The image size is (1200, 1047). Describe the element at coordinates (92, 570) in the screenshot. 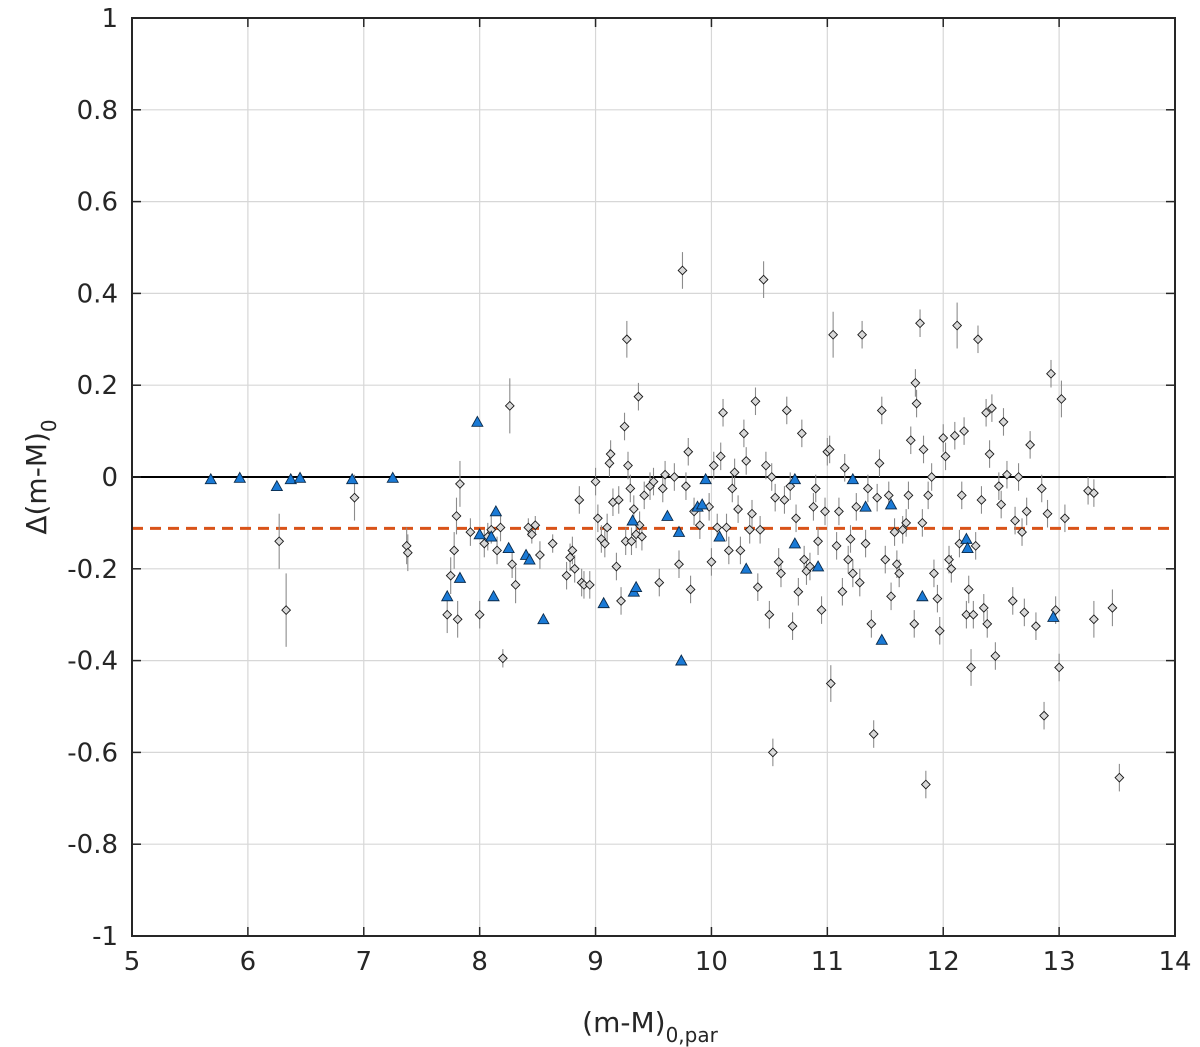

I see `y-tick-label: -0.2` at that location.